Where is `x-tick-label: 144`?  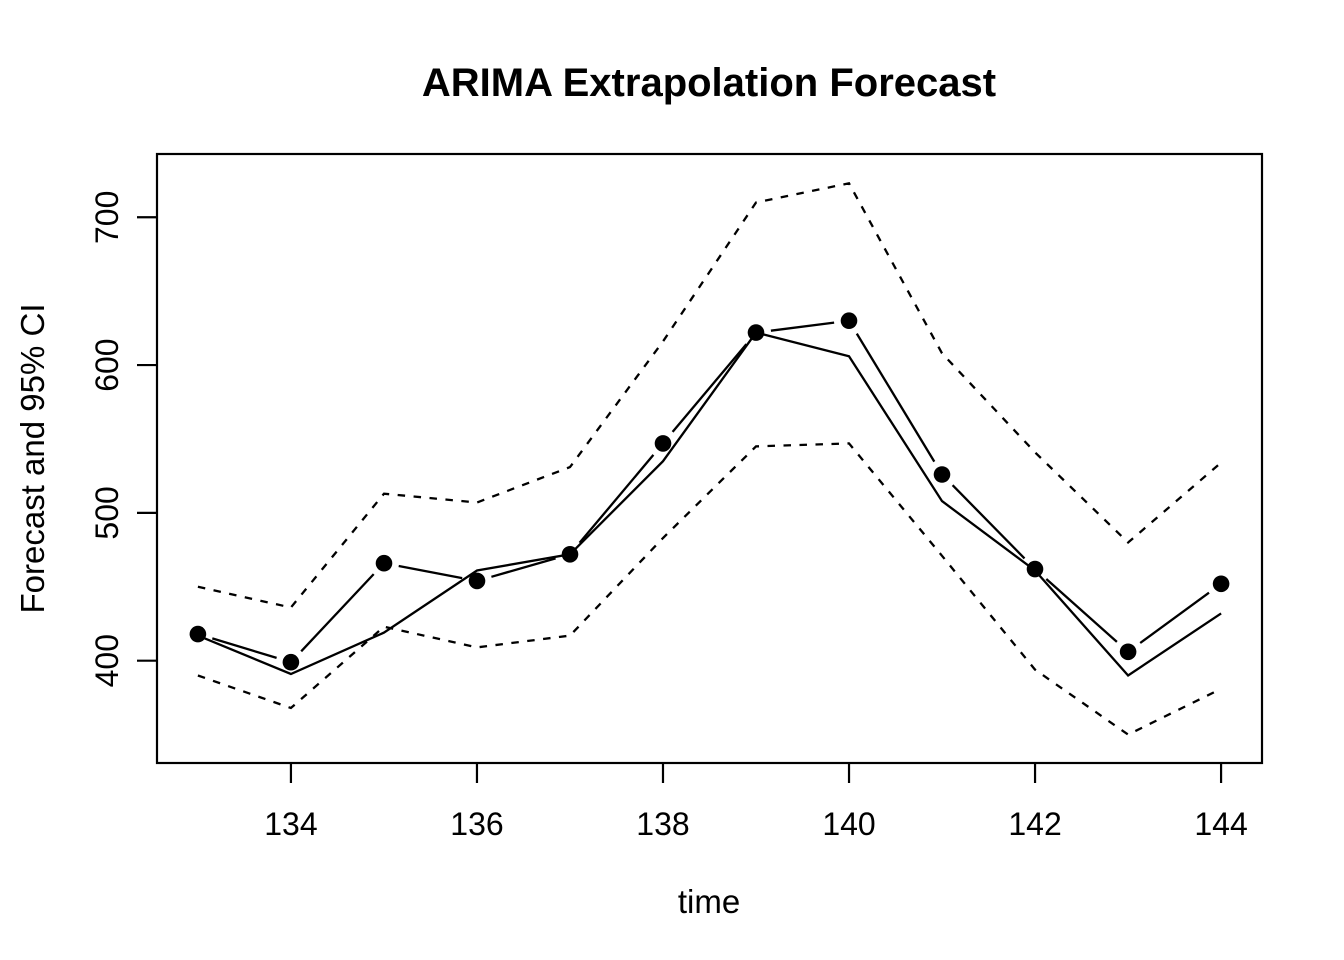 x-tick-label: 144 is located at coordinates (1220, 824).